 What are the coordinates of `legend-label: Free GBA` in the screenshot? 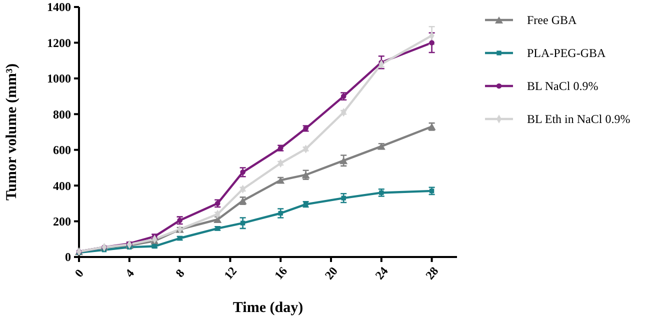 It's located at (552, 20).